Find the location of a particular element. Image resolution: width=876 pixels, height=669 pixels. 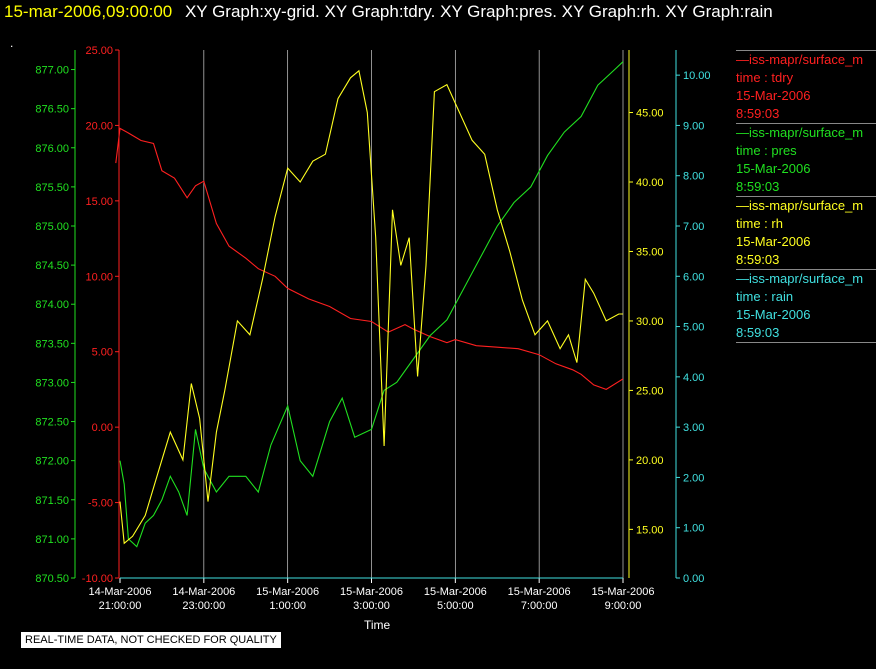

pres-tick-label: 873.00 is located at coordinates (52, 383).